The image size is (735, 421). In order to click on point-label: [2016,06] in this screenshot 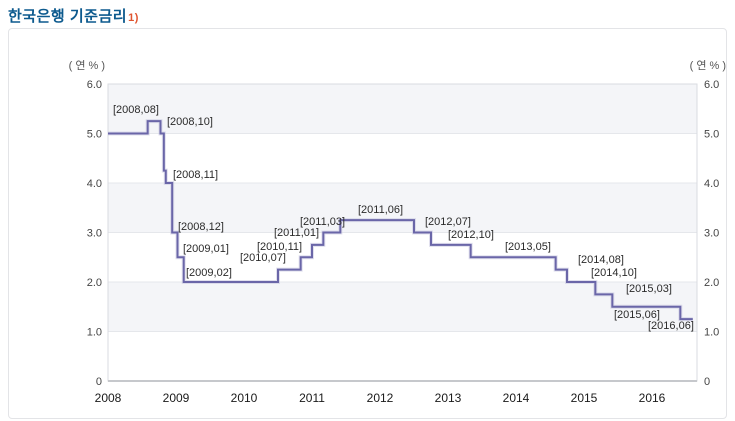, I will do `click(671, 326)`.